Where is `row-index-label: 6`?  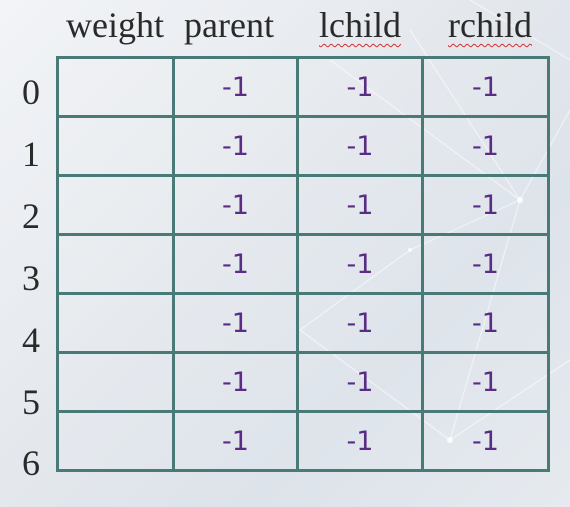
row-index-label: 6 is located at coordinates (31, 463).